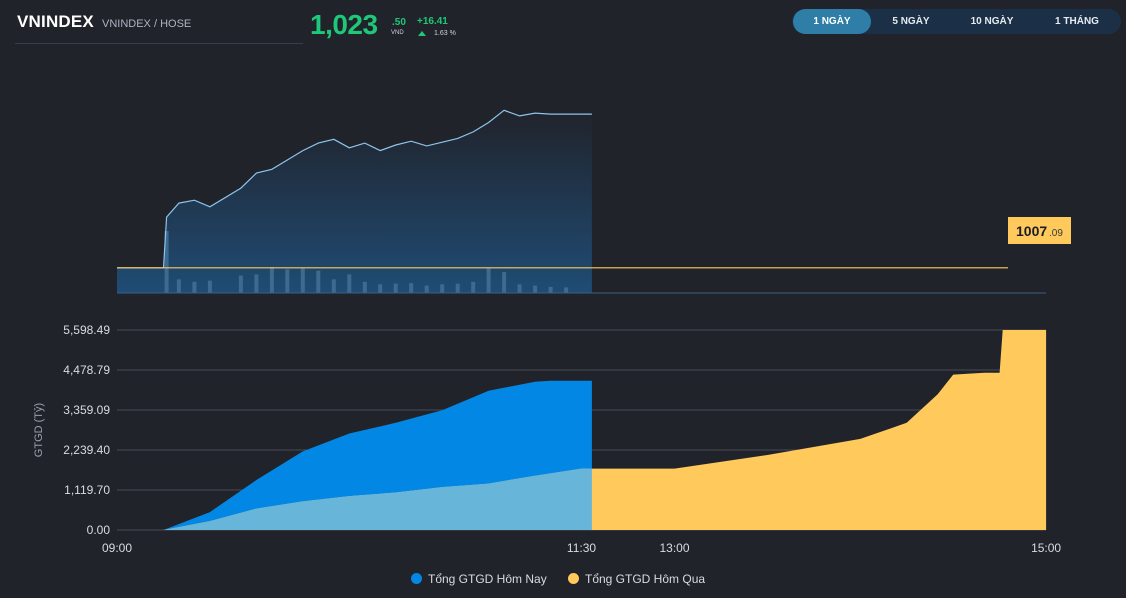 The height and width of the screenshot is (598, 1126). Describe the element at coordinates (432, 21) in the screenshot. I see `price-change: +16.41` at that location.